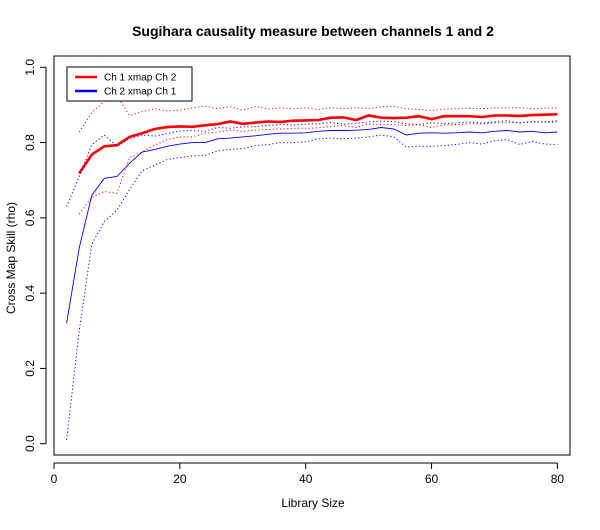  What do you see at coordinates (30, 142) in the screenshot?
I see `y-tick-label: 0.8` at bounding box center [30, 142].